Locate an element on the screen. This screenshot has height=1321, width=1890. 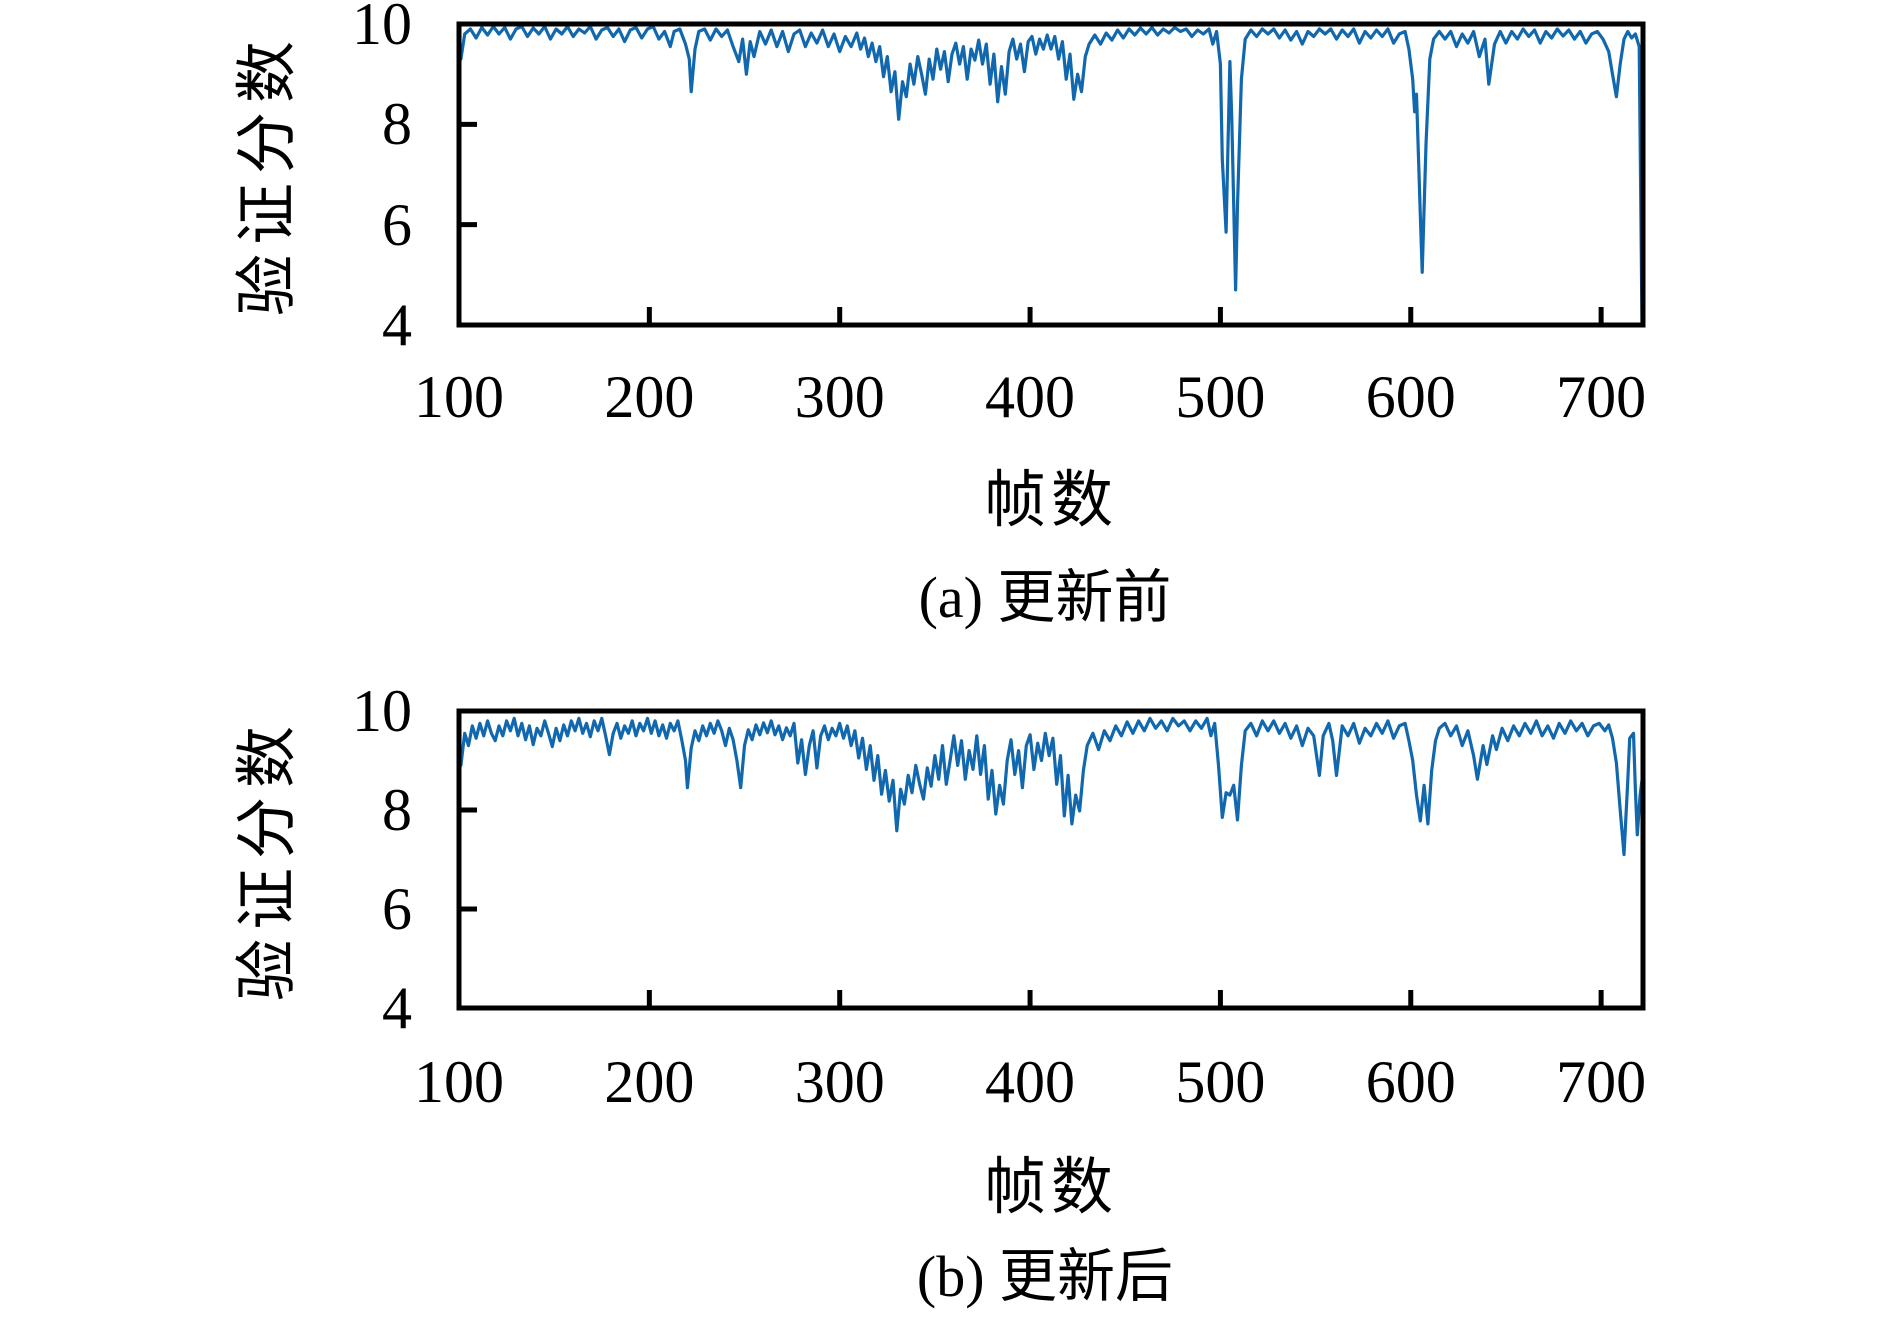
caption-a: (a) 更新前 is located at coordinates (1045, 597).